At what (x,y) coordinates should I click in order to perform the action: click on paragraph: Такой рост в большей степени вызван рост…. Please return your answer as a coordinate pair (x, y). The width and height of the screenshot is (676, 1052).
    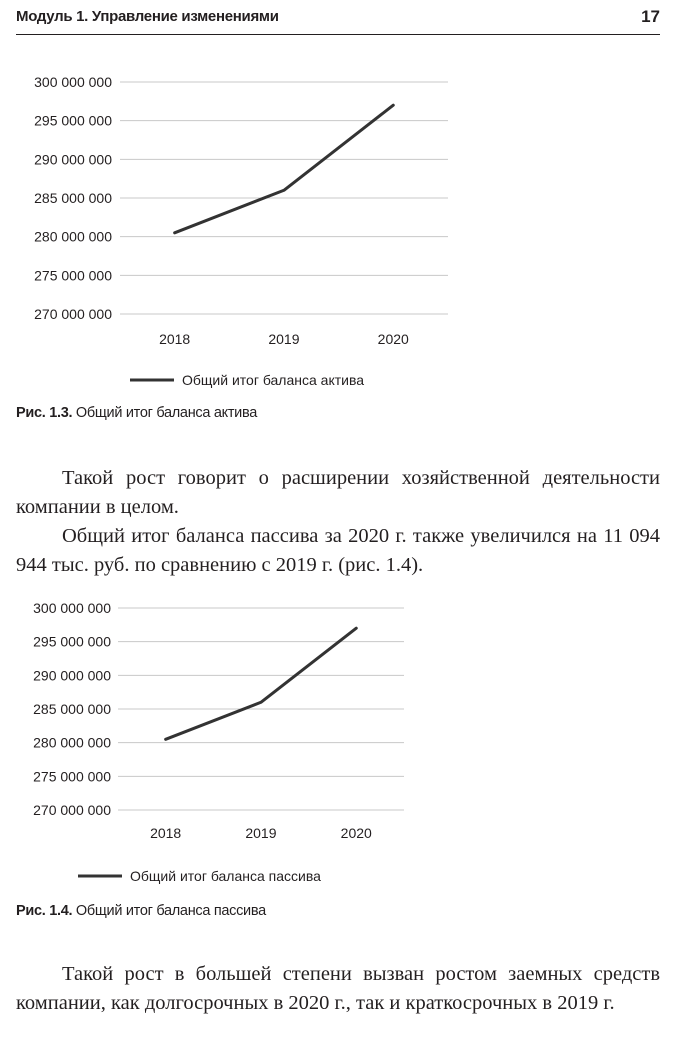
    Looking at the image, I should click on (338, 988).